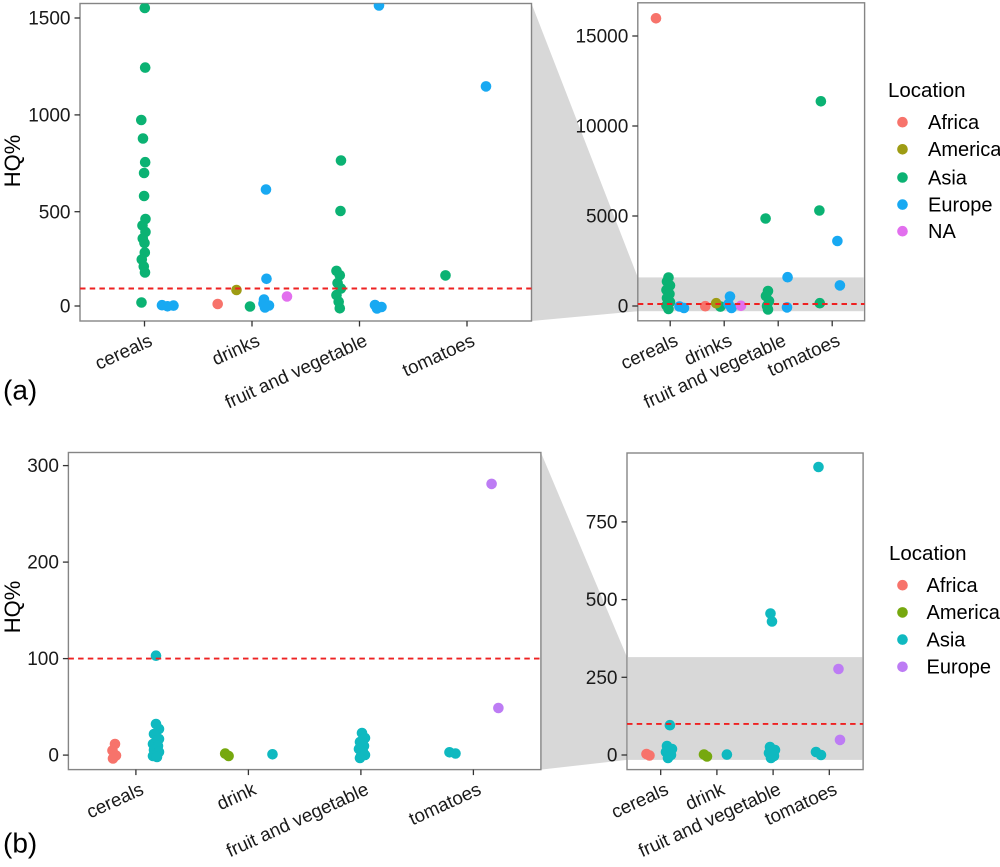 Image resolution: width=1000 pixels, height=867 pixels. I want to click on svg-text: 200, so click(43, 563).